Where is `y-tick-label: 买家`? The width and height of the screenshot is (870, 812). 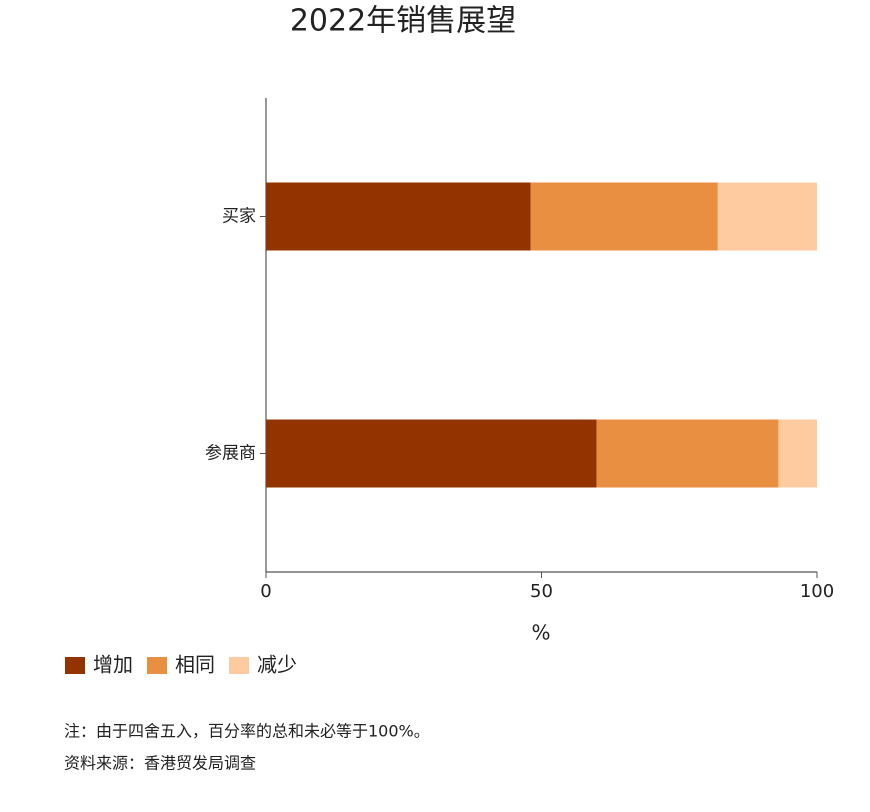
y-tick-label: 买家 is located at coordinates (239, 217).